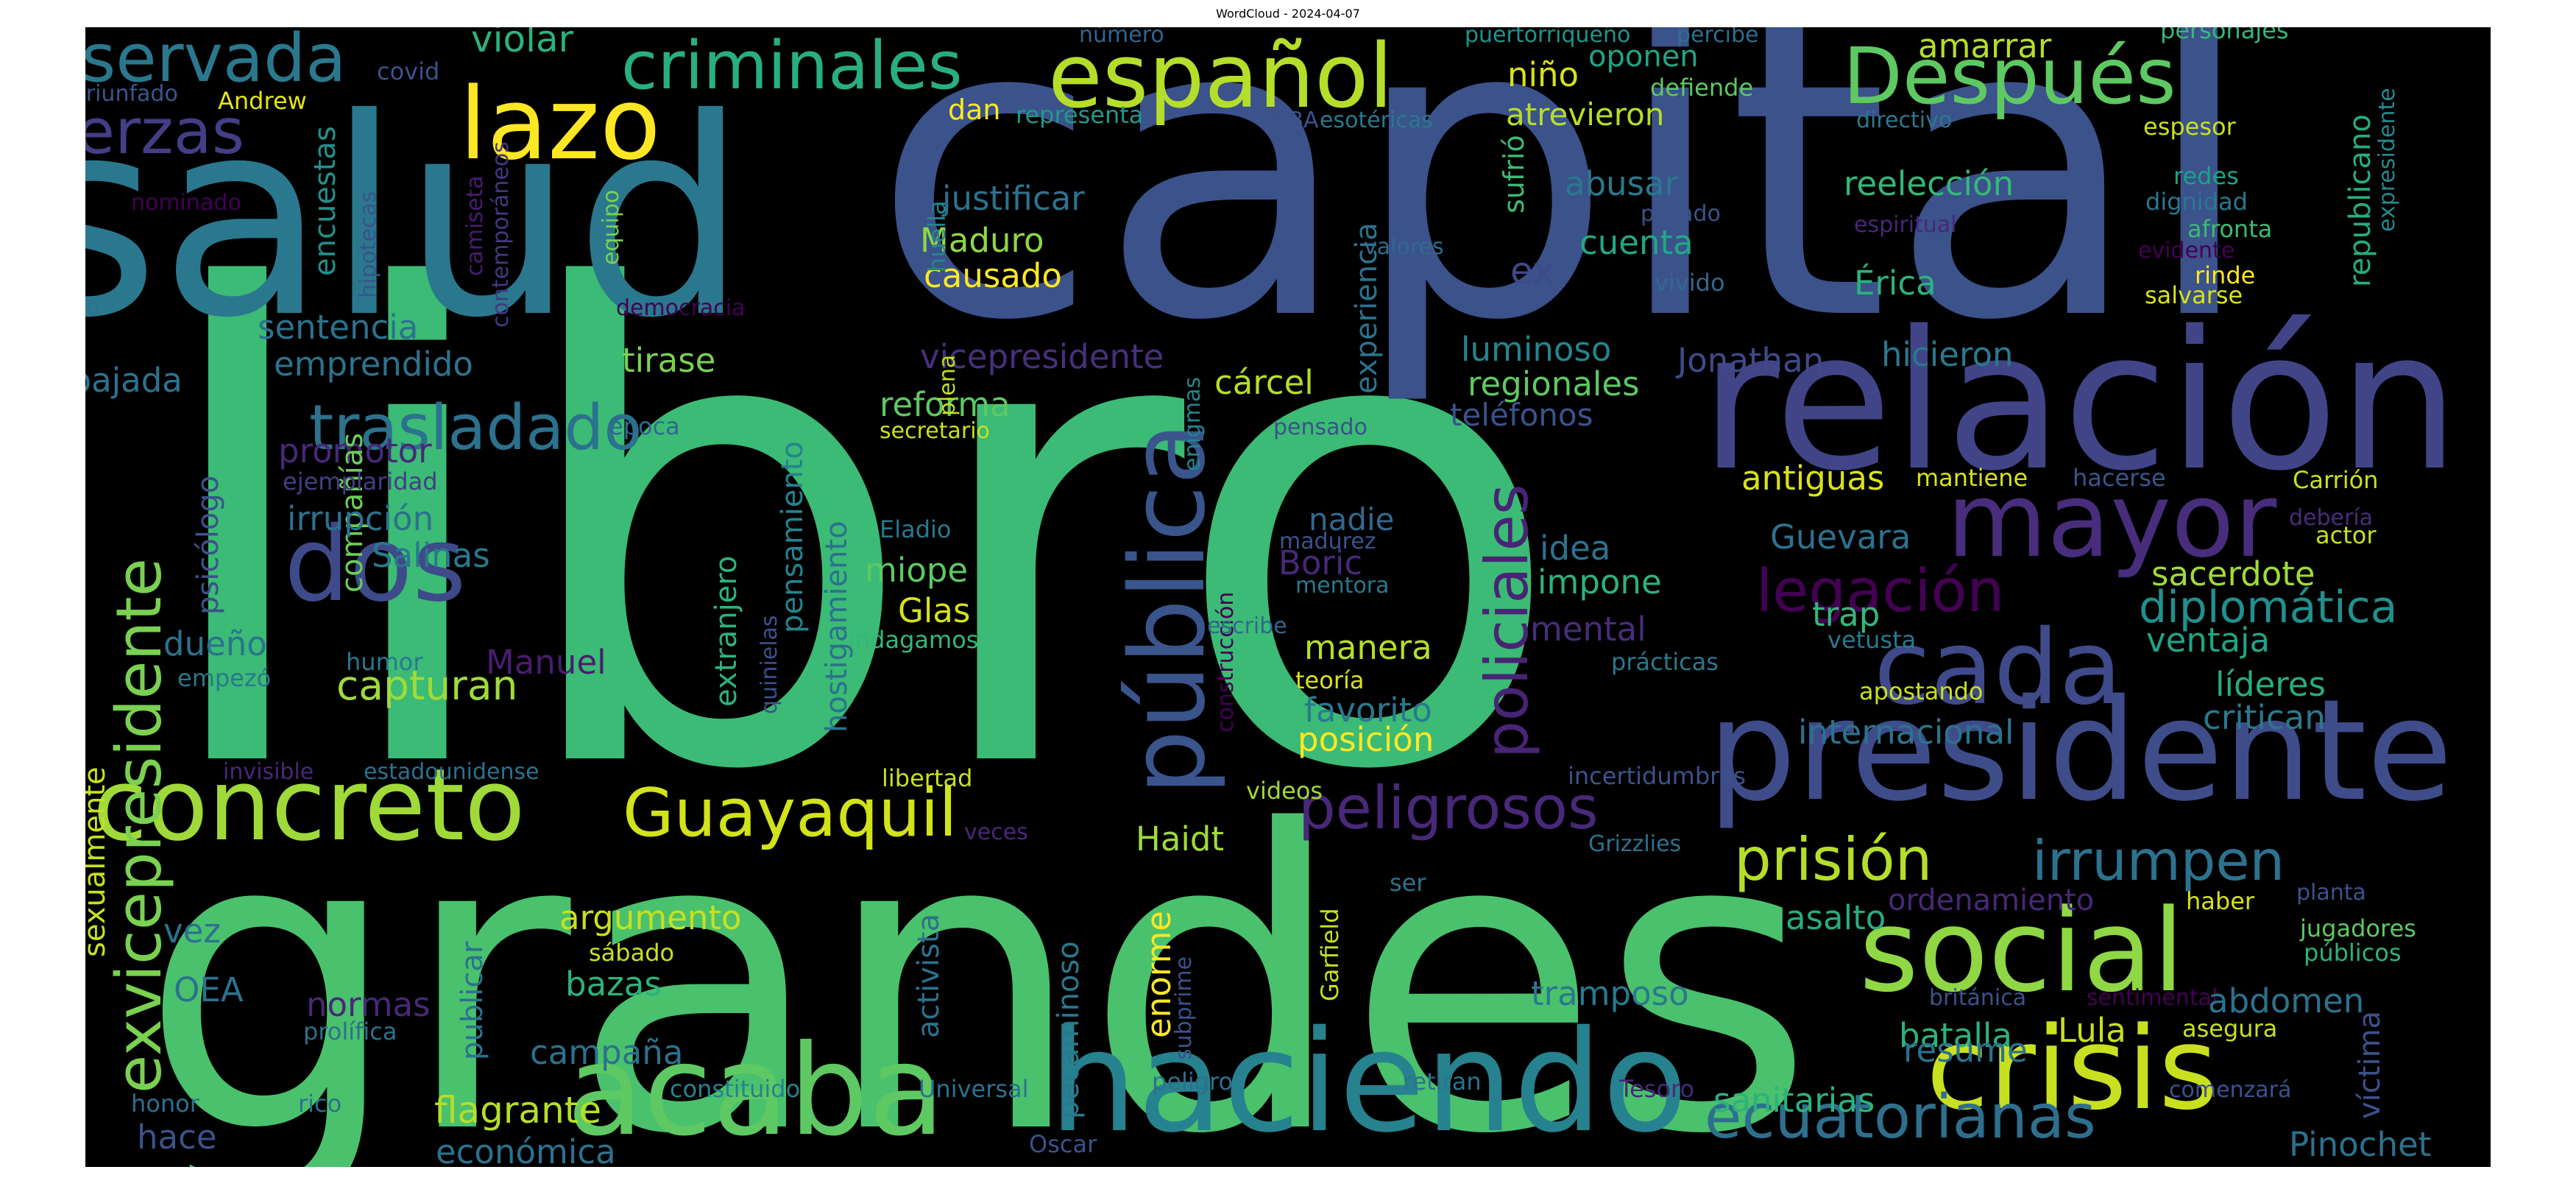 This screenshot has height=1178, width=2576. Describe the element at coordinates (2208, 640) in the screenshot. I see `word-ventaja: ventaja` at that location.